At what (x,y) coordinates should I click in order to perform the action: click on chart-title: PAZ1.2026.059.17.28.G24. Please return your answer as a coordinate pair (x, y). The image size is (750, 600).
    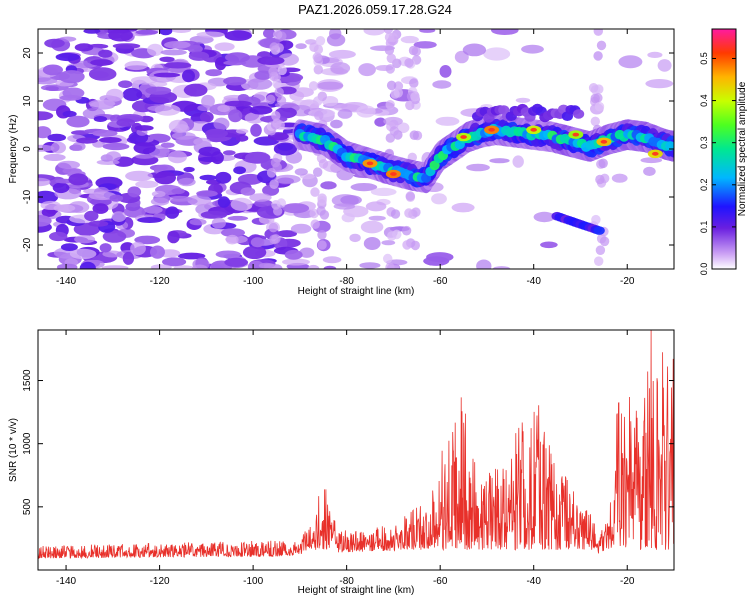
    Looking at the image, I should click on (375, 9).